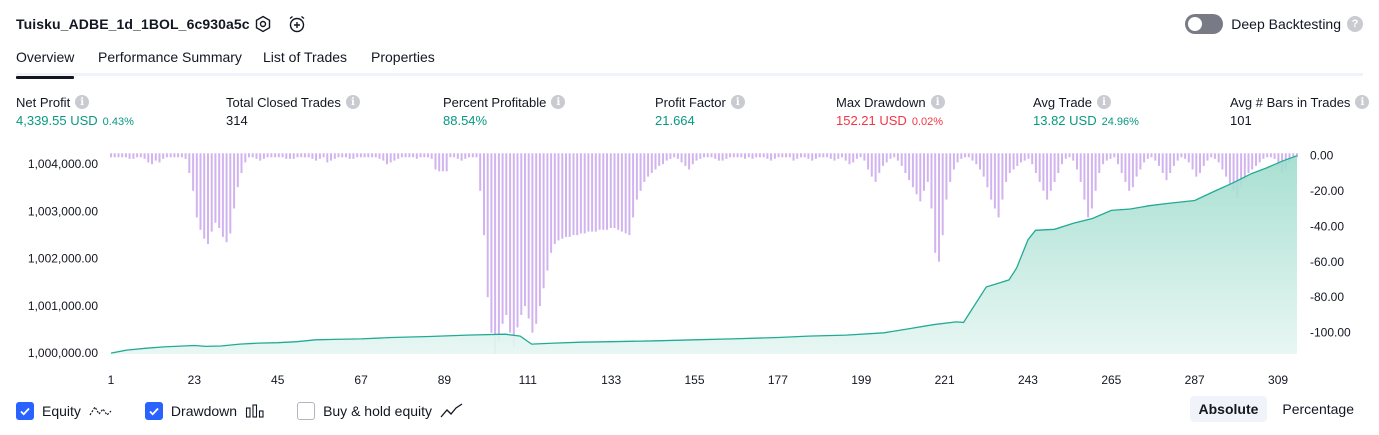 Image resolution: width=1379 pixels, height=435 pixels. I want to click on legend-buy-hold: Buy & hold equity, so click(380, 411).